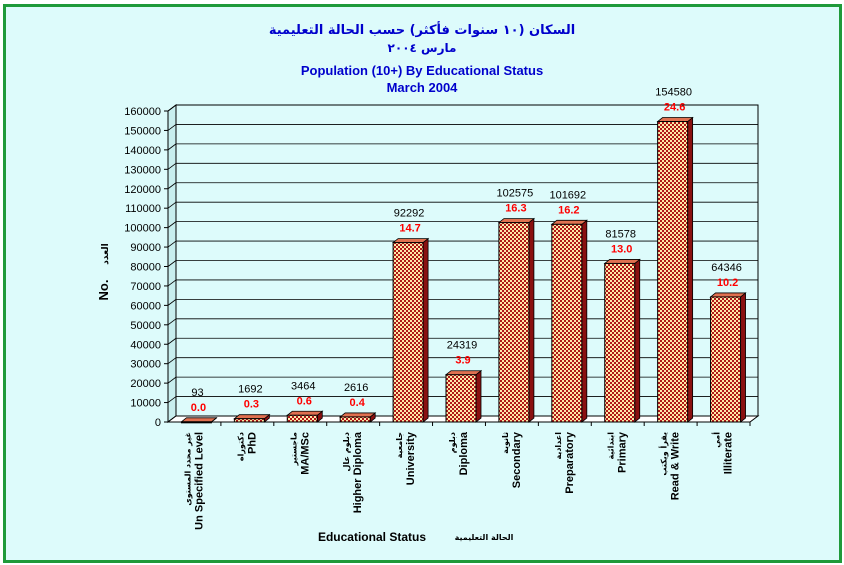  I want to click on x-tick-label: Illiterate, so click(729, 453).